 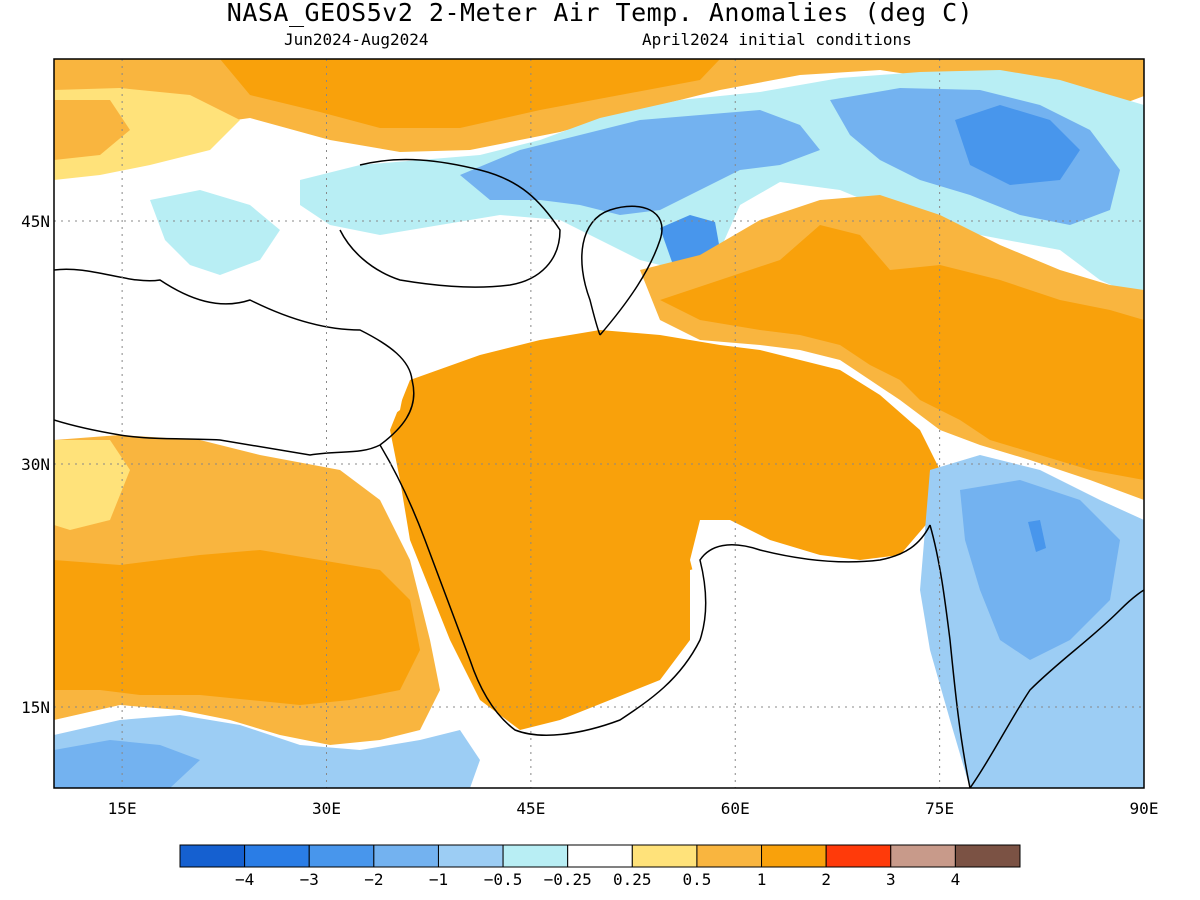 I want to click on y-tick-label: 30N, so click(x=35, y=464).